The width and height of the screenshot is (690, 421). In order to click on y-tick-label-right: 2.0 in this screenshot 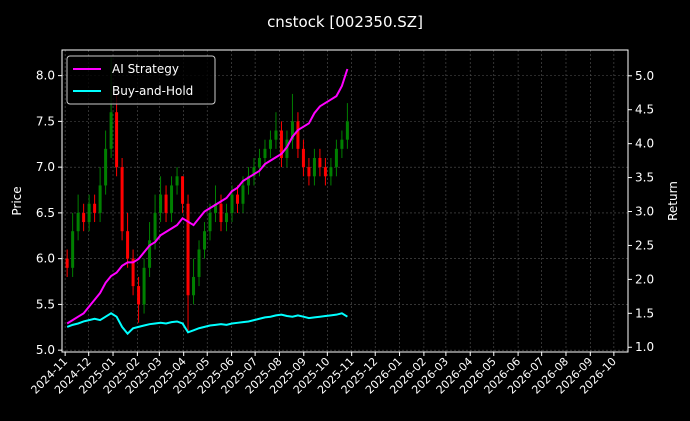, I will do `click(644, 279)`.